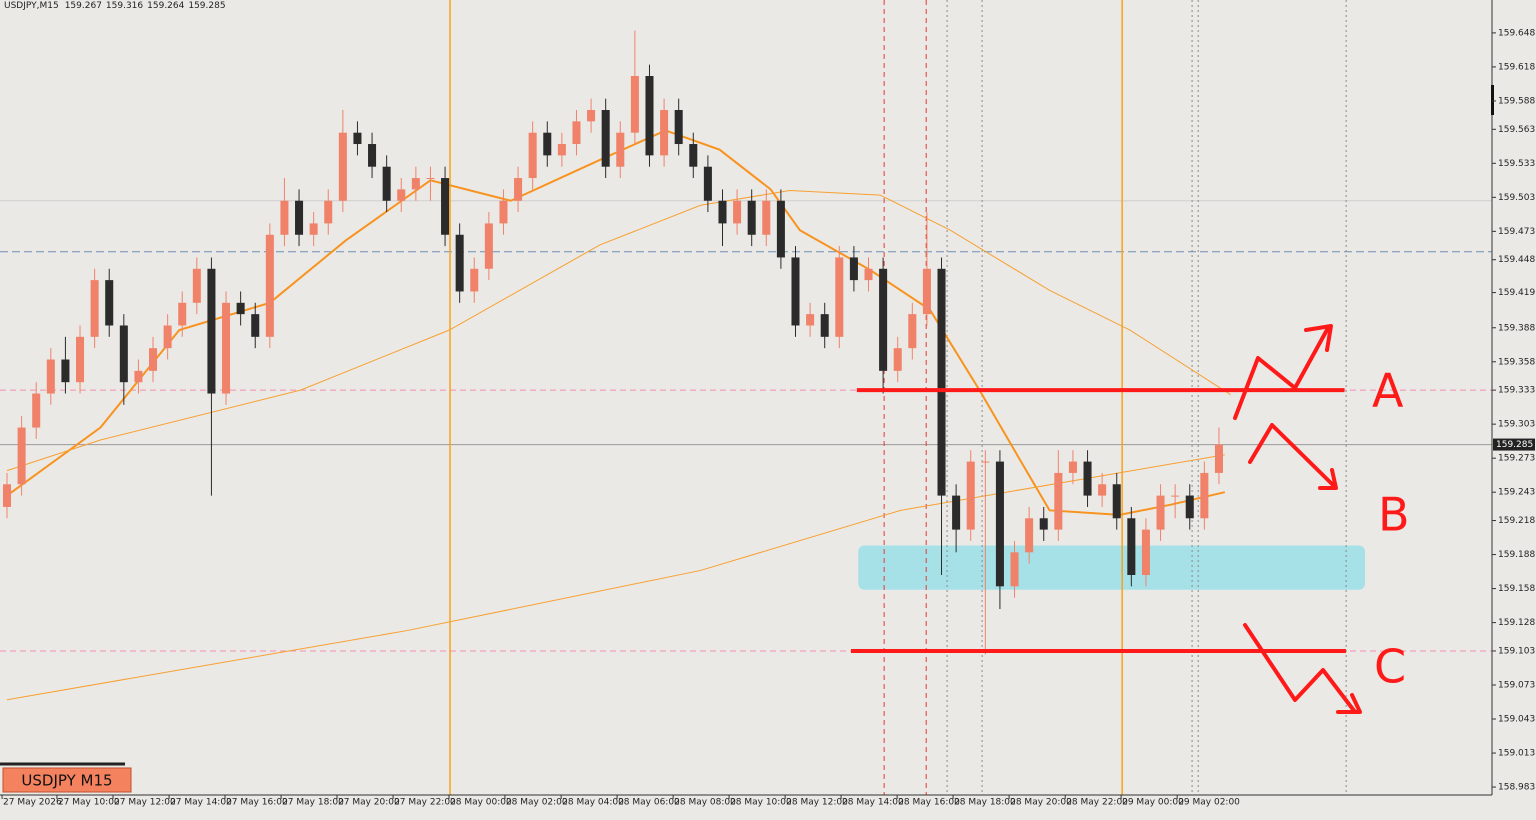  I want to click on y-tick-label: 159.158, so click(1516, 589).